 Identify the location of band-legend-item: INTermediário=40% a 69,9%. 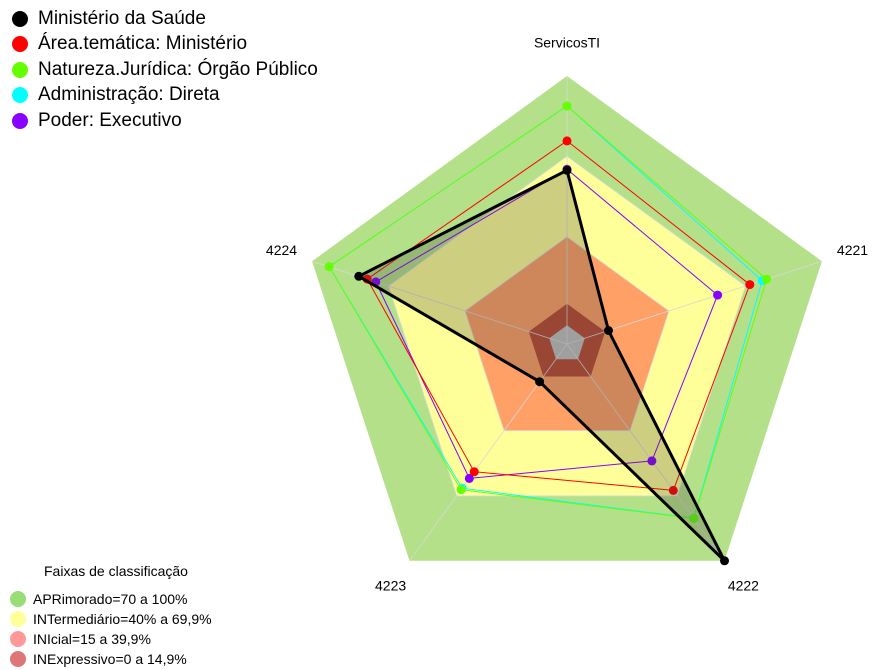
(111, 619).